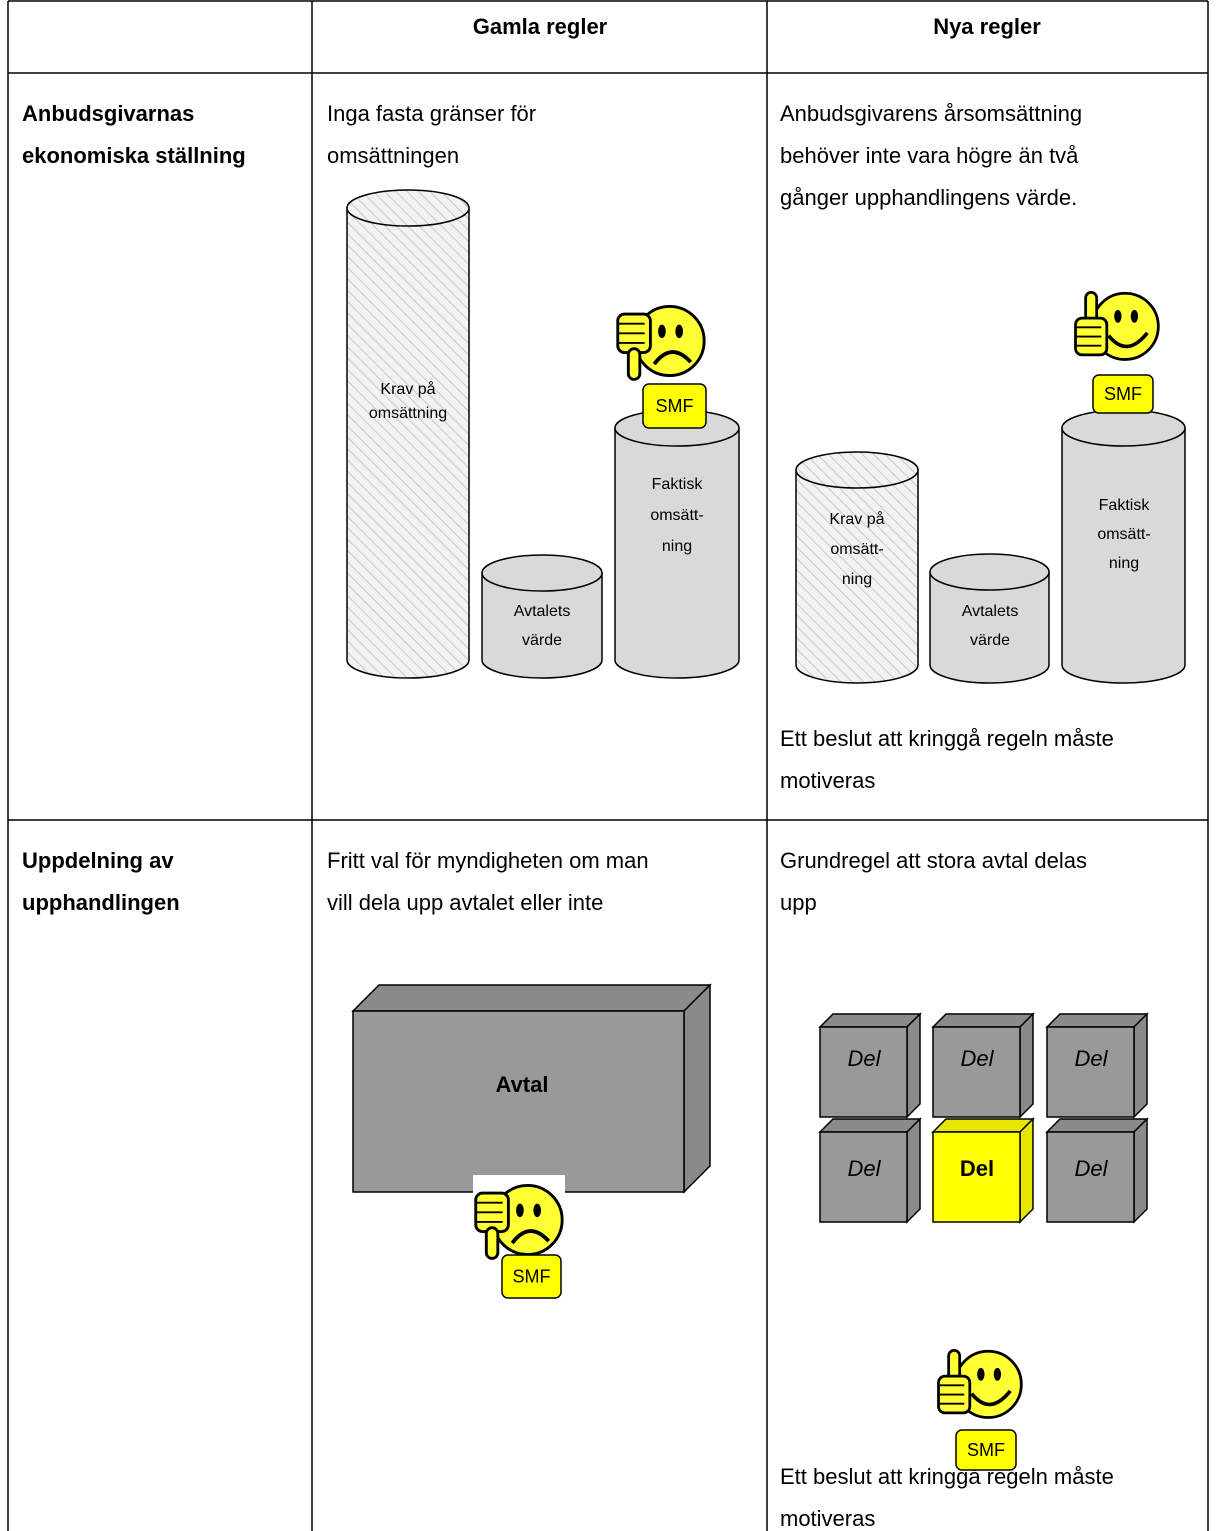  I want to click on cell-text: behöver inte vara högre än två, so click(929, 155).